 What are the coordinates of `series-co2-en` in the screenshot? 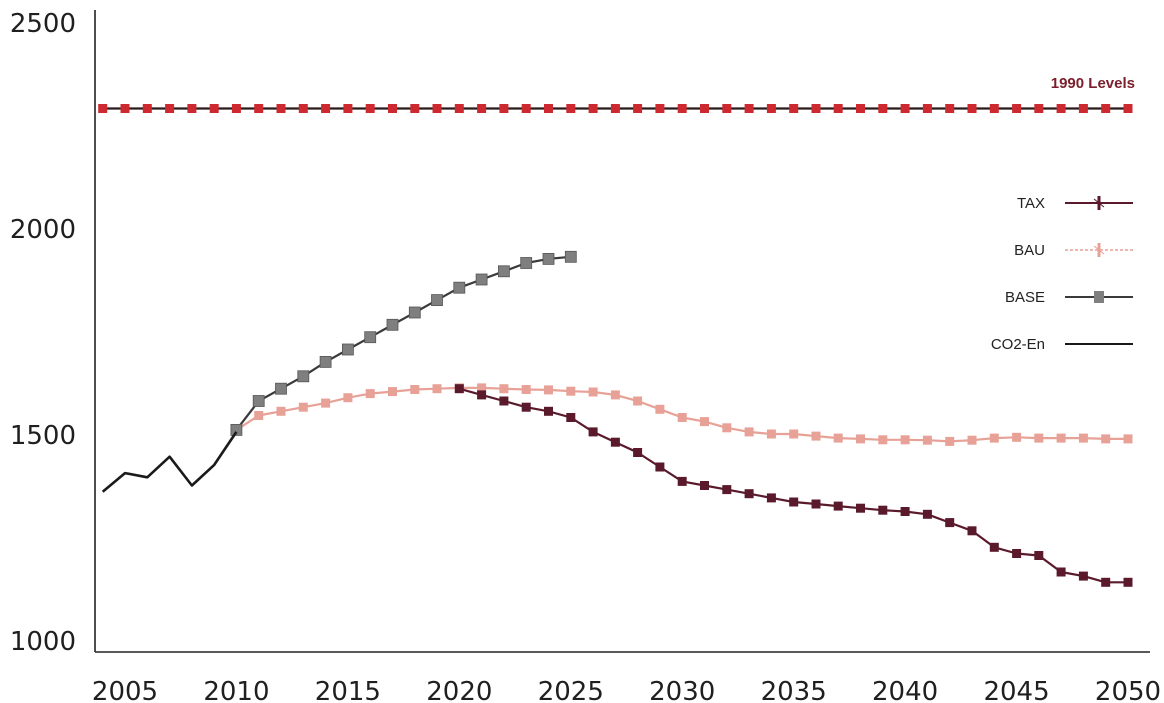 It's located at (169, 462).